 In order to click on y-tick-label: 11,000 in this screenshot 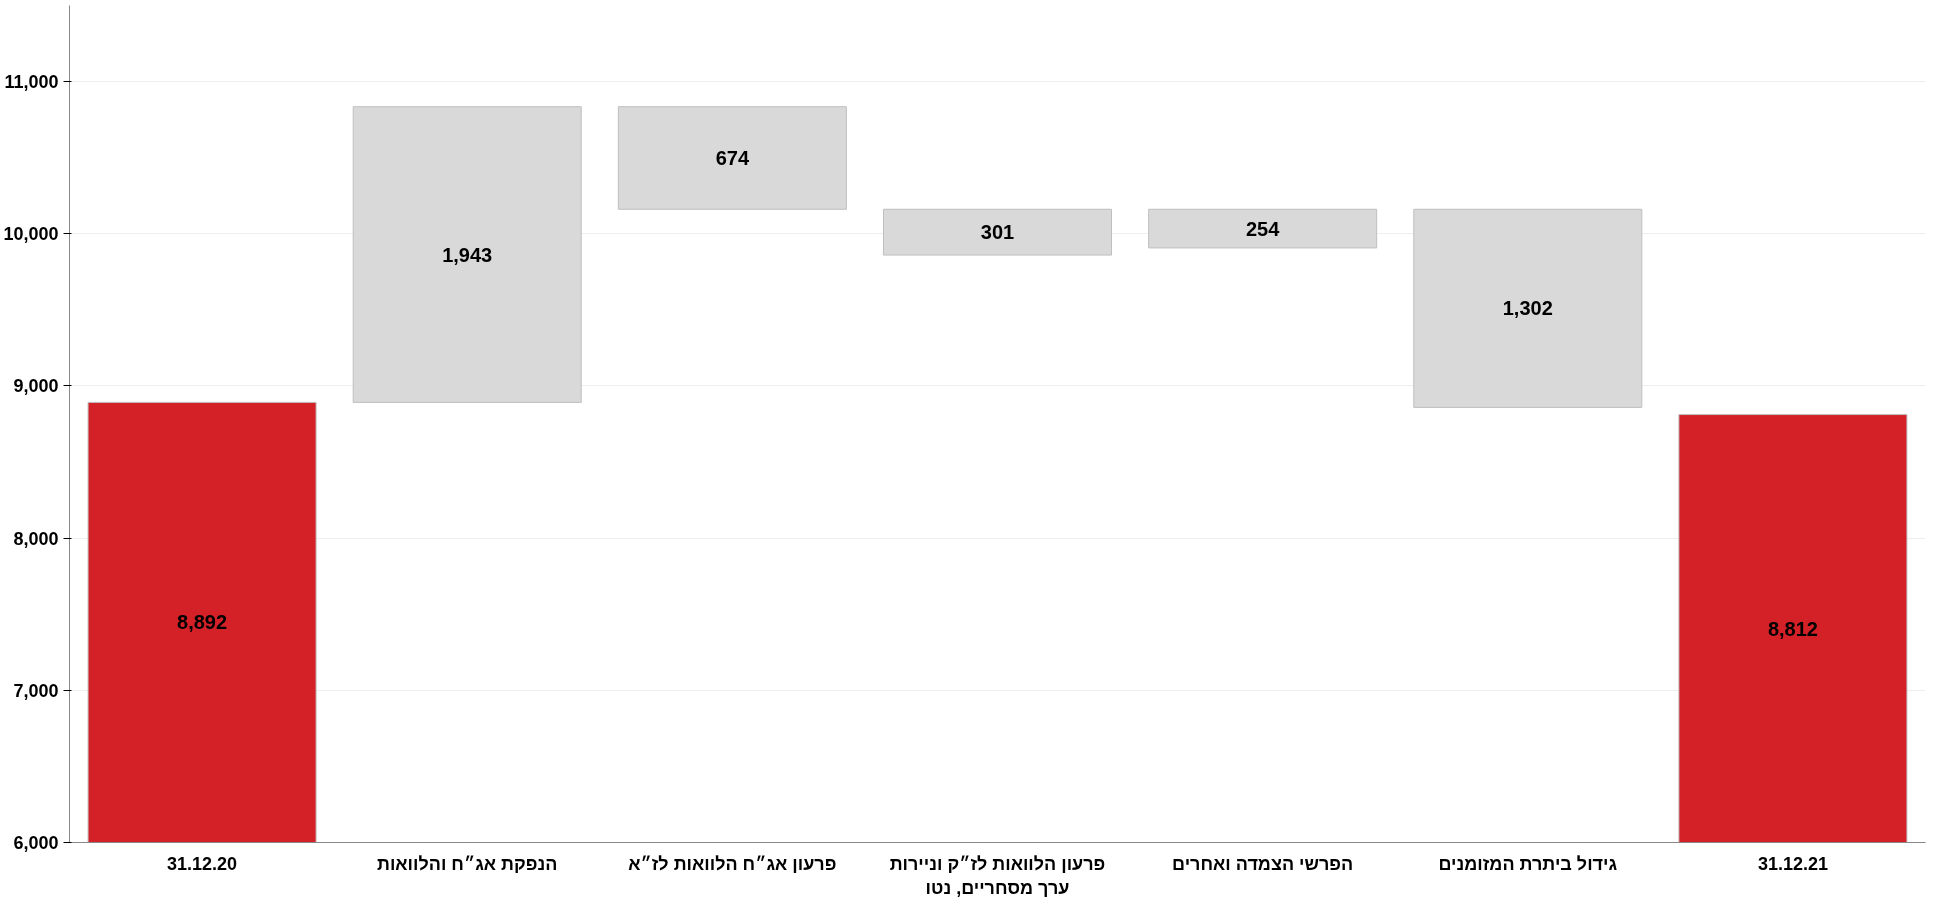, I will do `click(31, 82)`.